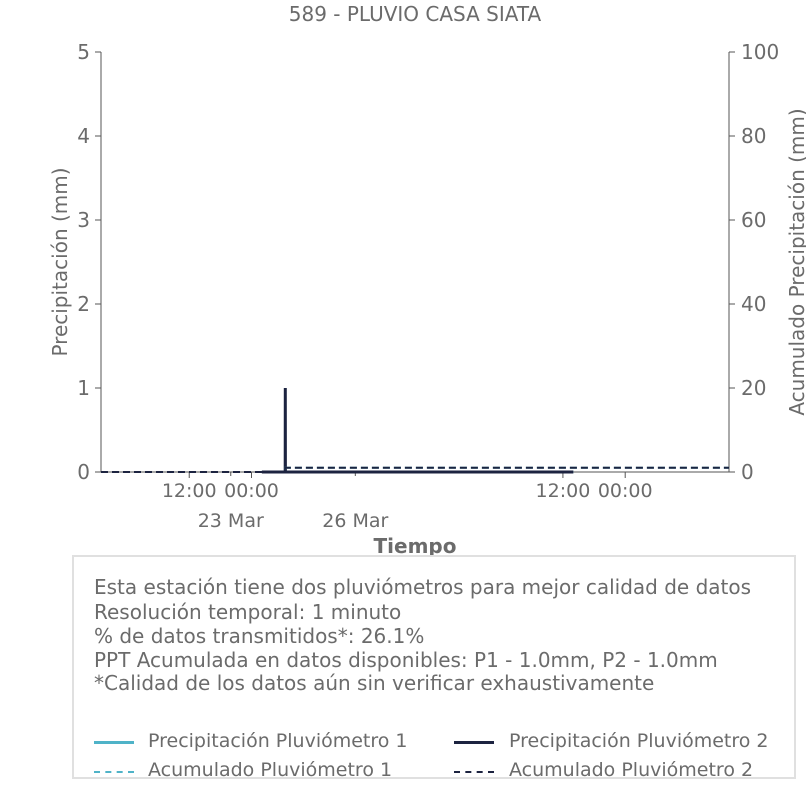  Describe the element at coordinates (83, 136) in the screenshot. I see `y-left-tick-label: 4` at that location.